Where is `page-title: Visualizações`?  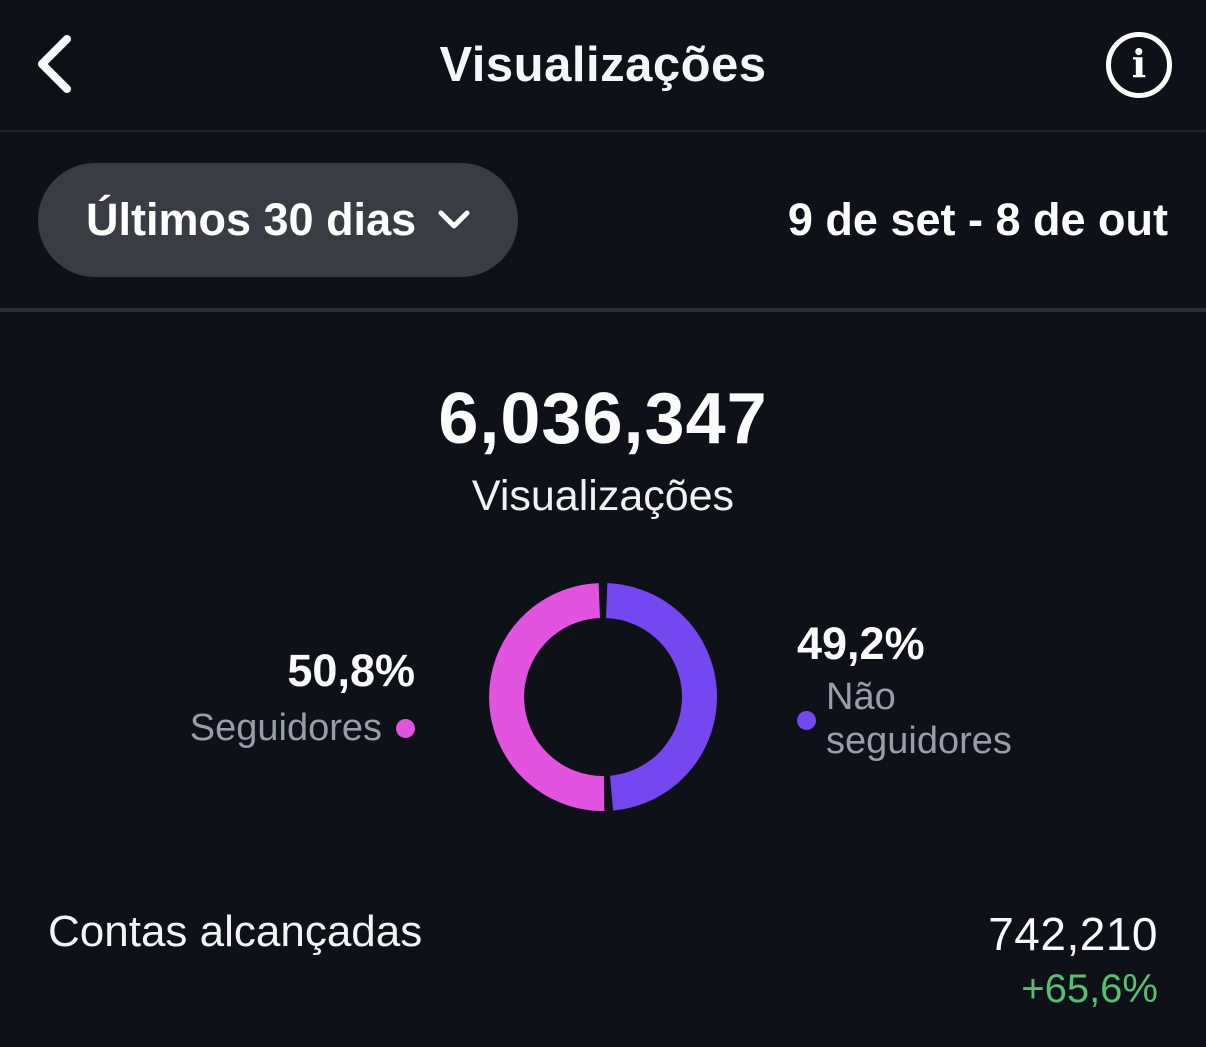 page-title: Visualizações is located at coordinates (603, 65).